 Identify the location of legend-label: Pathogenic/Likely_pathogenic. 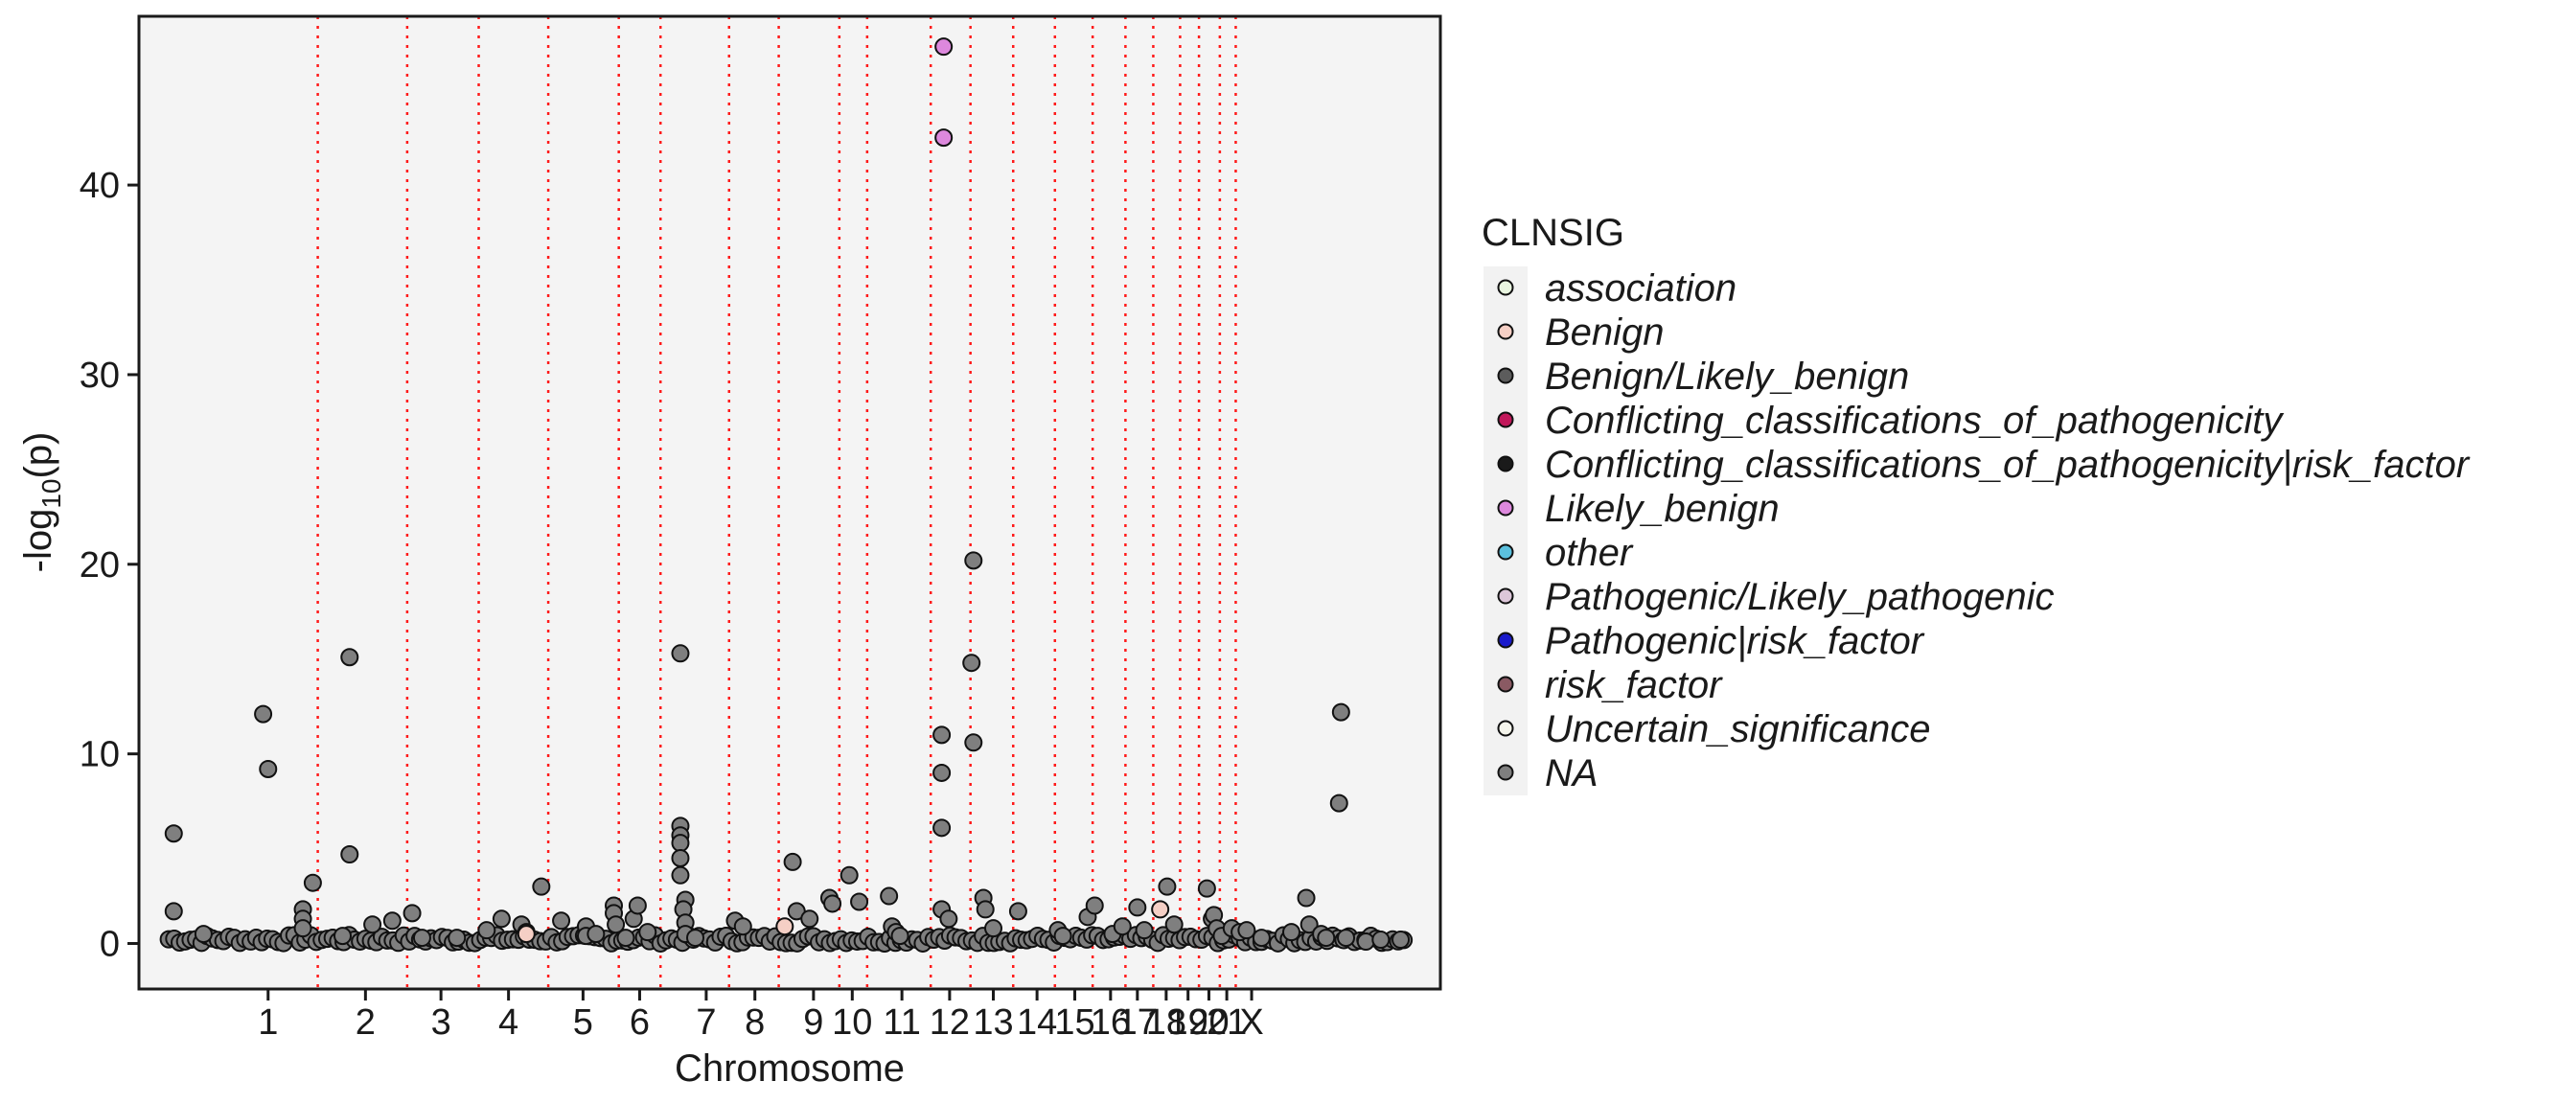
(1800, 597).